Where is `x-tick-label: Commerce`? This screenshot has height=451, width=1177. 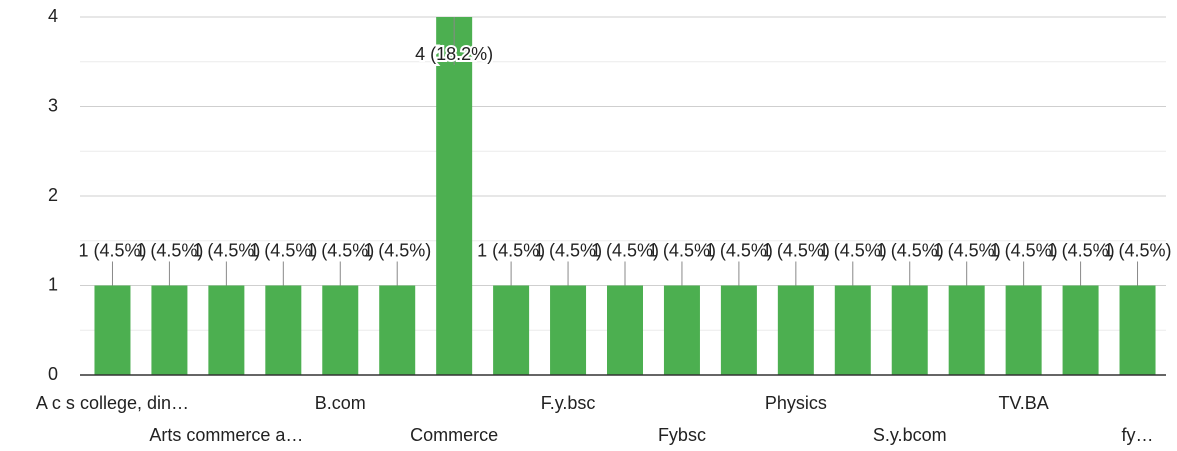 x-tick-label: Commerce is located at coordinates (454, 435).